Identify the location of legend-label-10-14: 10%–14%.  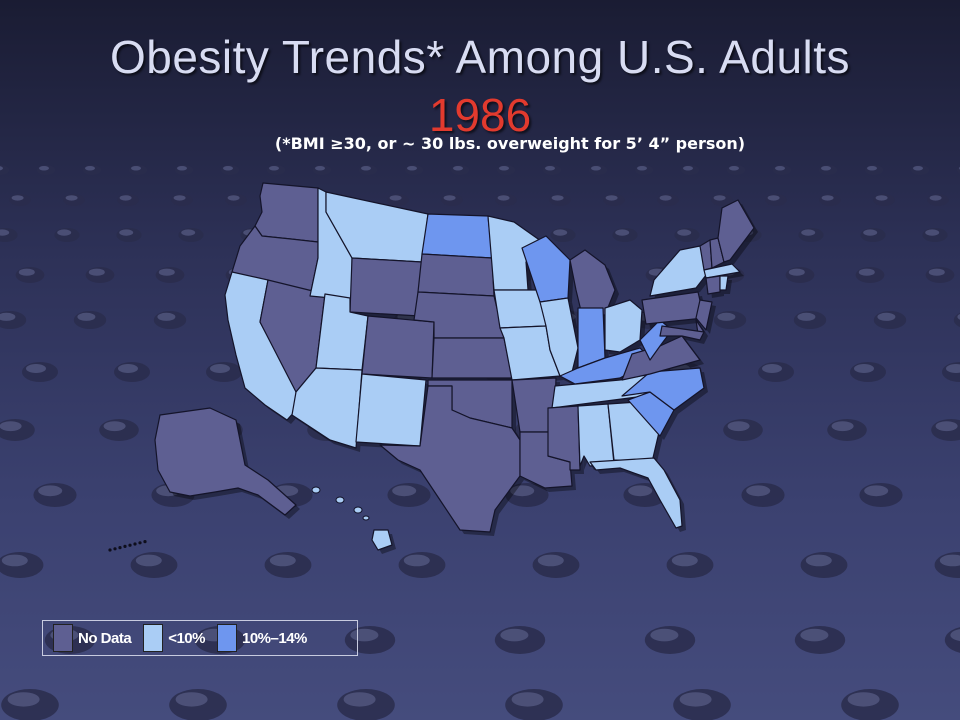
(274, 638).